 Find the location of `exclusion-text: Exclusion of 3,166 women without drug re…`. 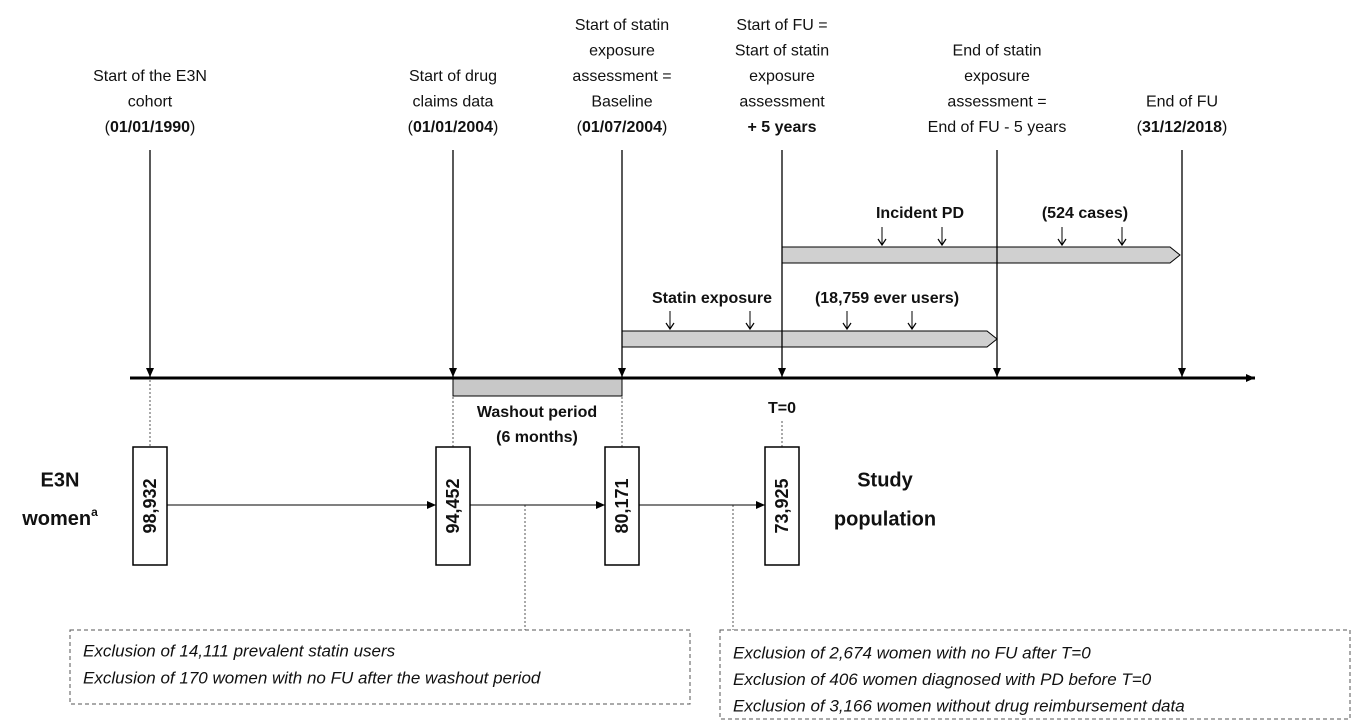

exclusion-text: Exclusion of 3,166 women without drug re… is located at coordinates (959, 705).